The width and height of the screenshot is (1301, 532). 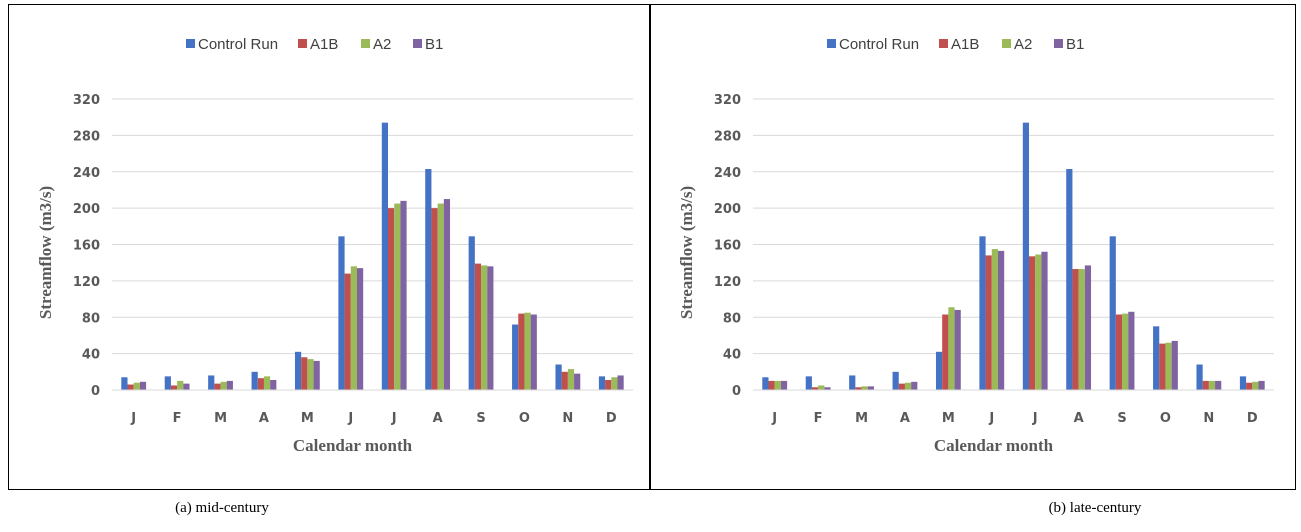 I want to click on caption-a: (a) mid-century, so click(x=222, y=508).